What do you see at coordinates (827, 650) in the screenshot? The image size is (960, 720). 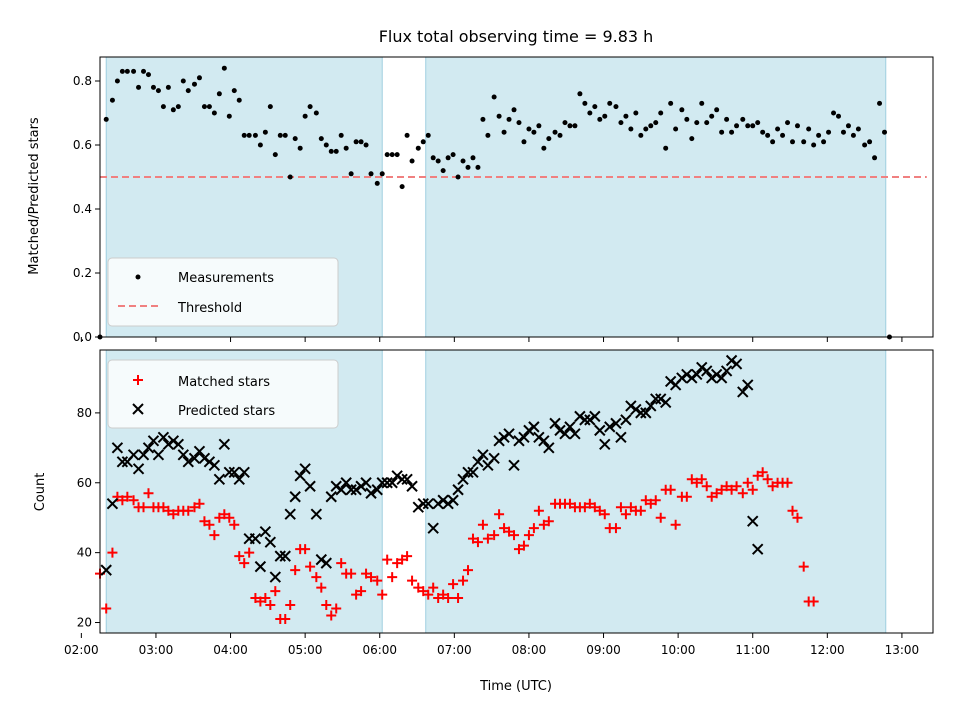 I see `x-tick-label: 12:00` at bounding box center [827, 650].